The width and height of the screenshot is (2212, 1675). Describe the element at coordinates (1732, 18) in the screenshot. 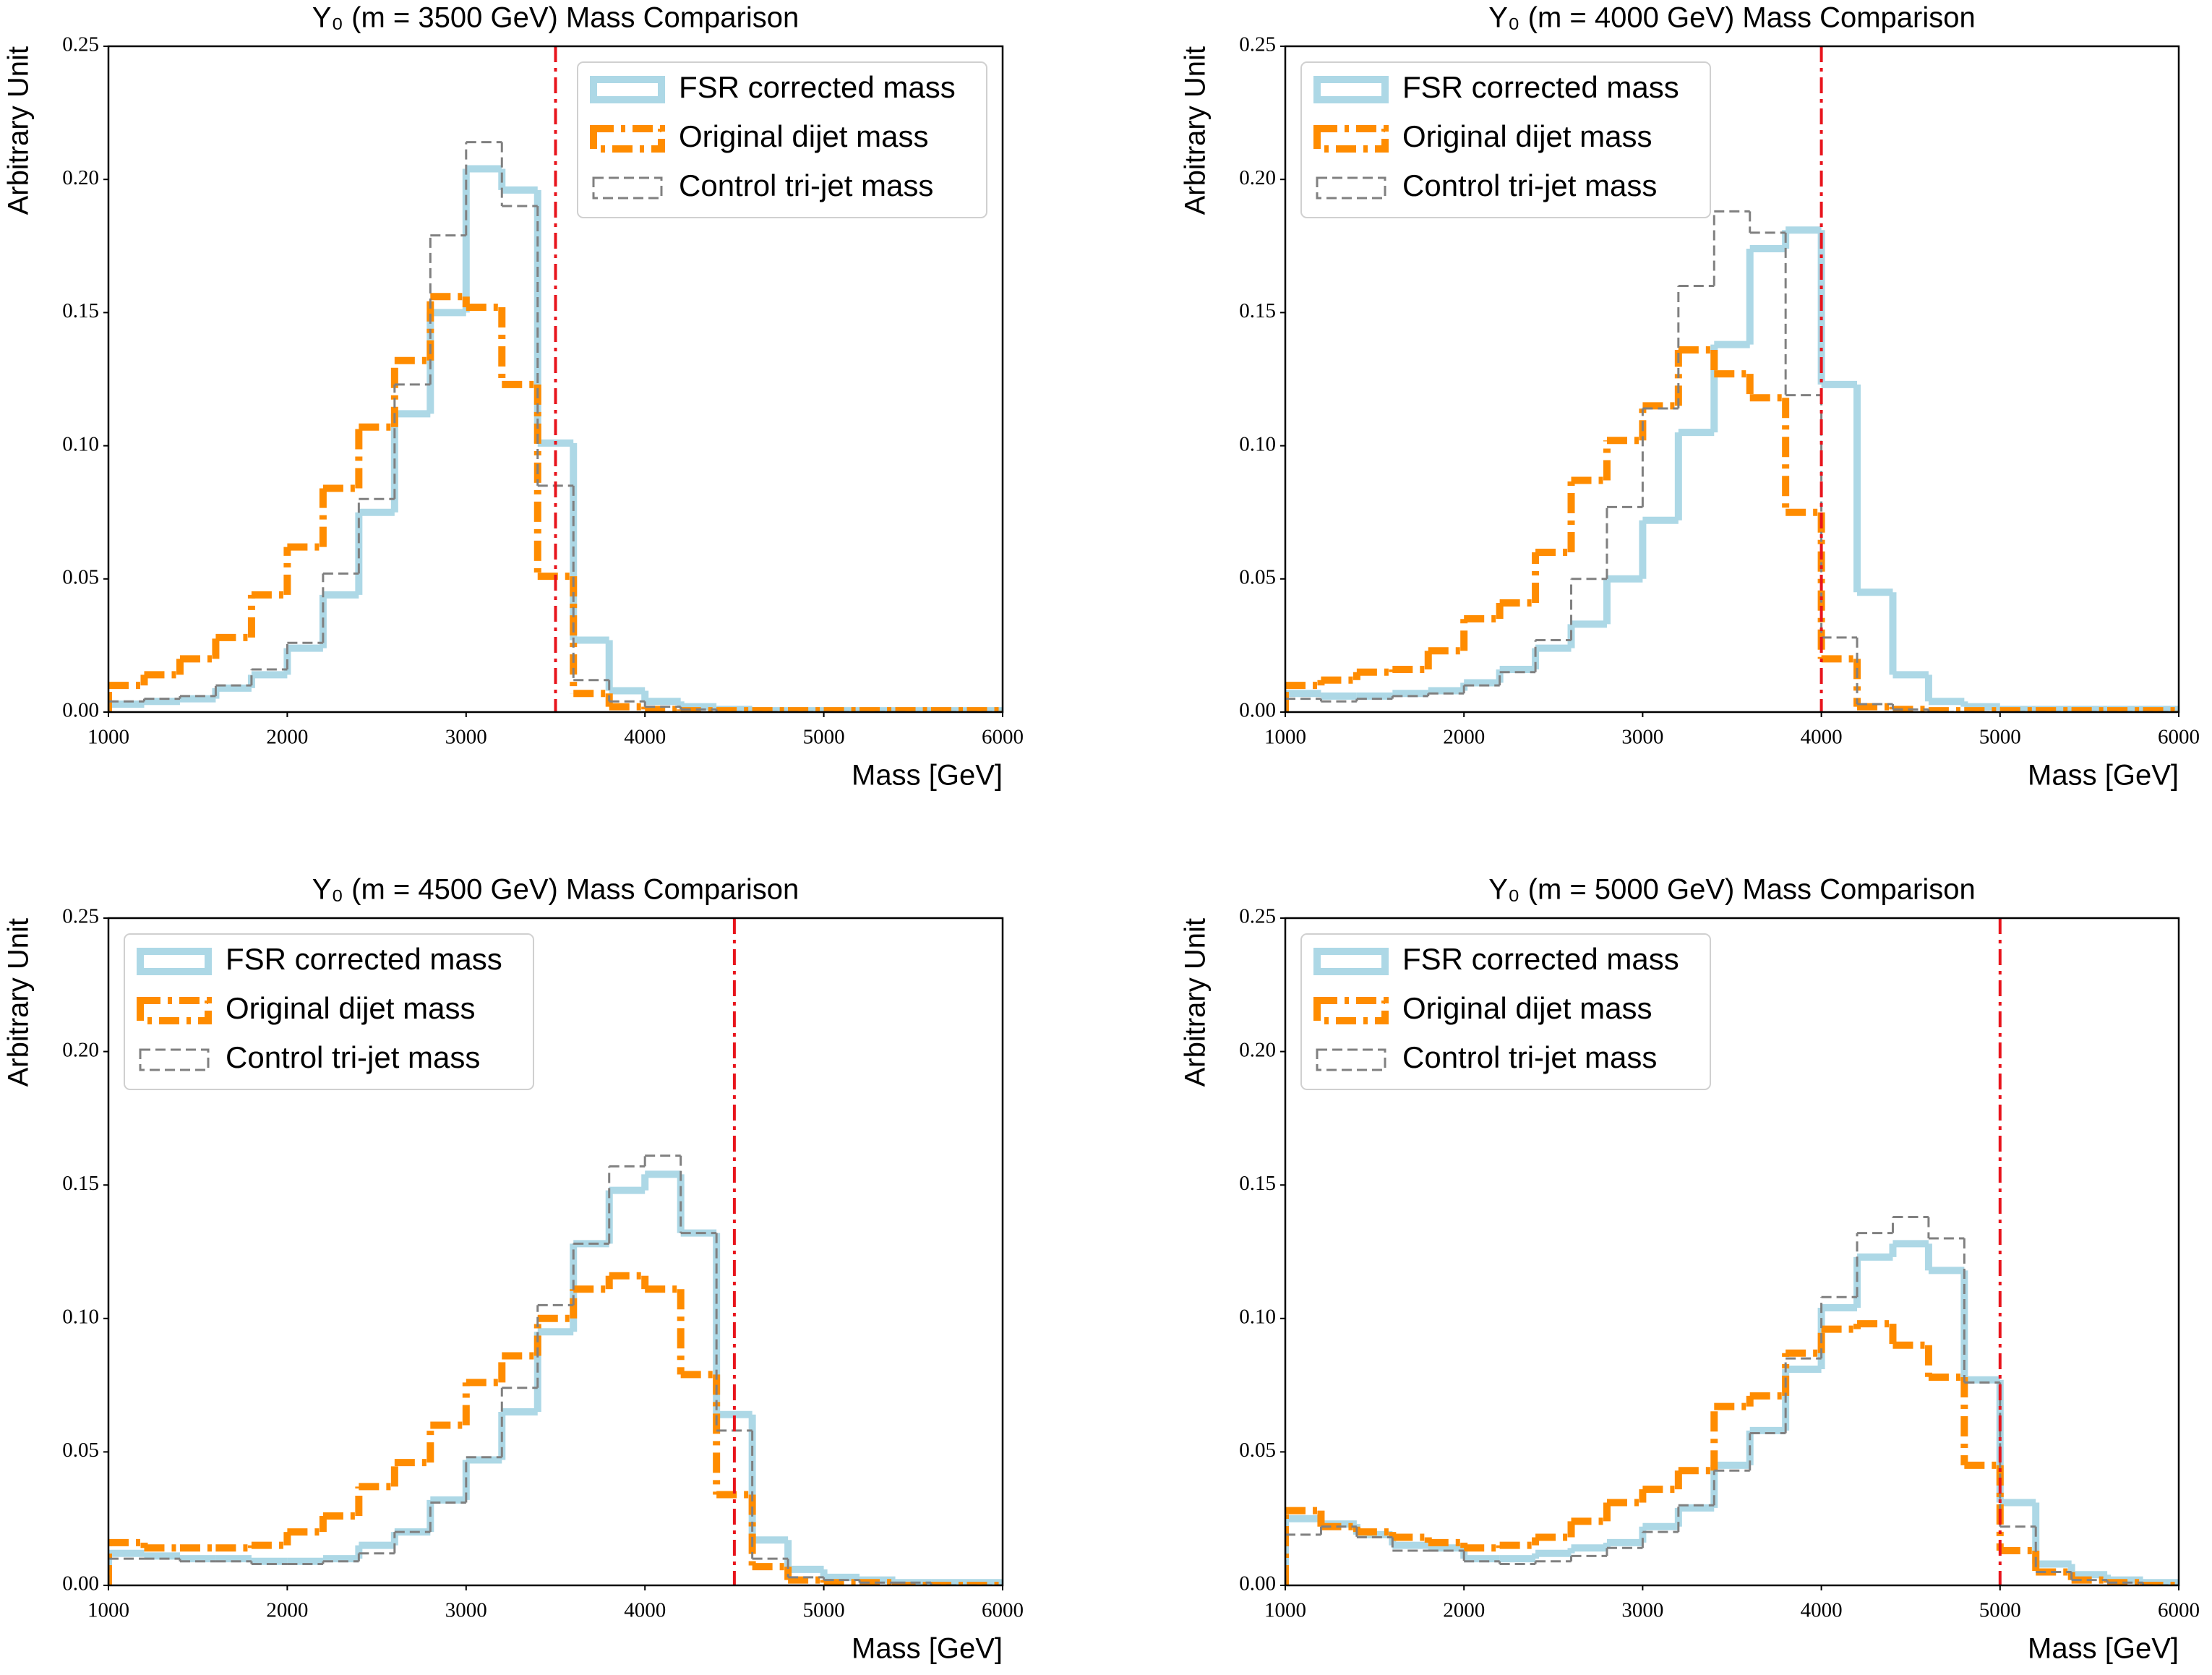

I see `chart-title: Y₀ (m = 4000 GeV) Mass Comparison` at that location.